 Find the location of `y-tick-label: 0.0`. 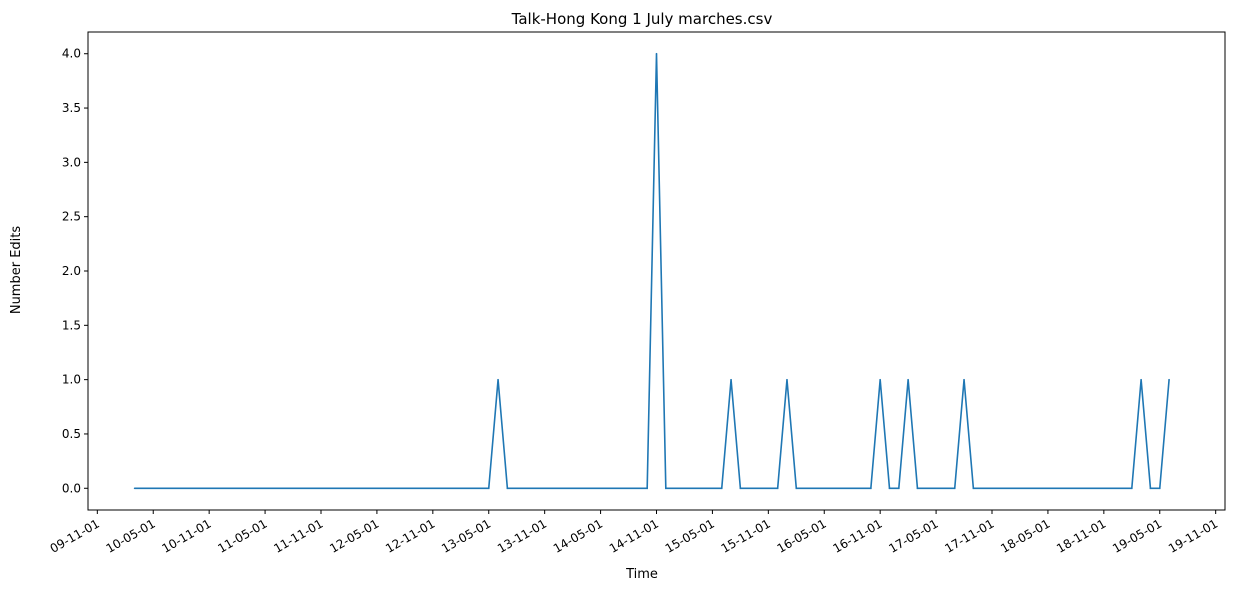

y-tick-label: 0.0 is located at coordinates (71, 488).